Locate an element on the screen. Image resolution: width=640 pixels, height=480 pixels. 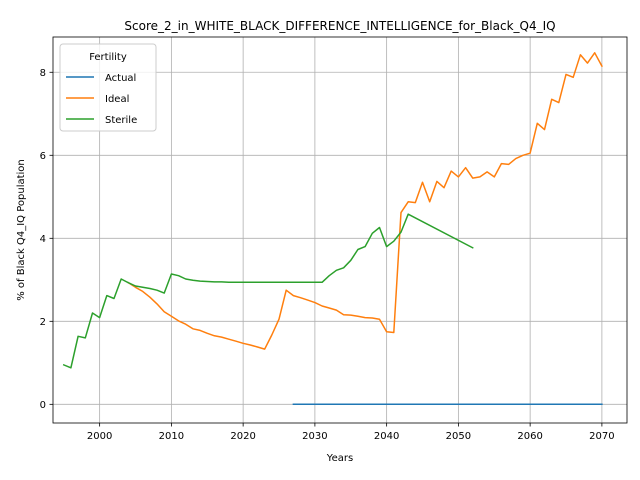
x-tick-label: 2000 is located at coordinates (99, 436).